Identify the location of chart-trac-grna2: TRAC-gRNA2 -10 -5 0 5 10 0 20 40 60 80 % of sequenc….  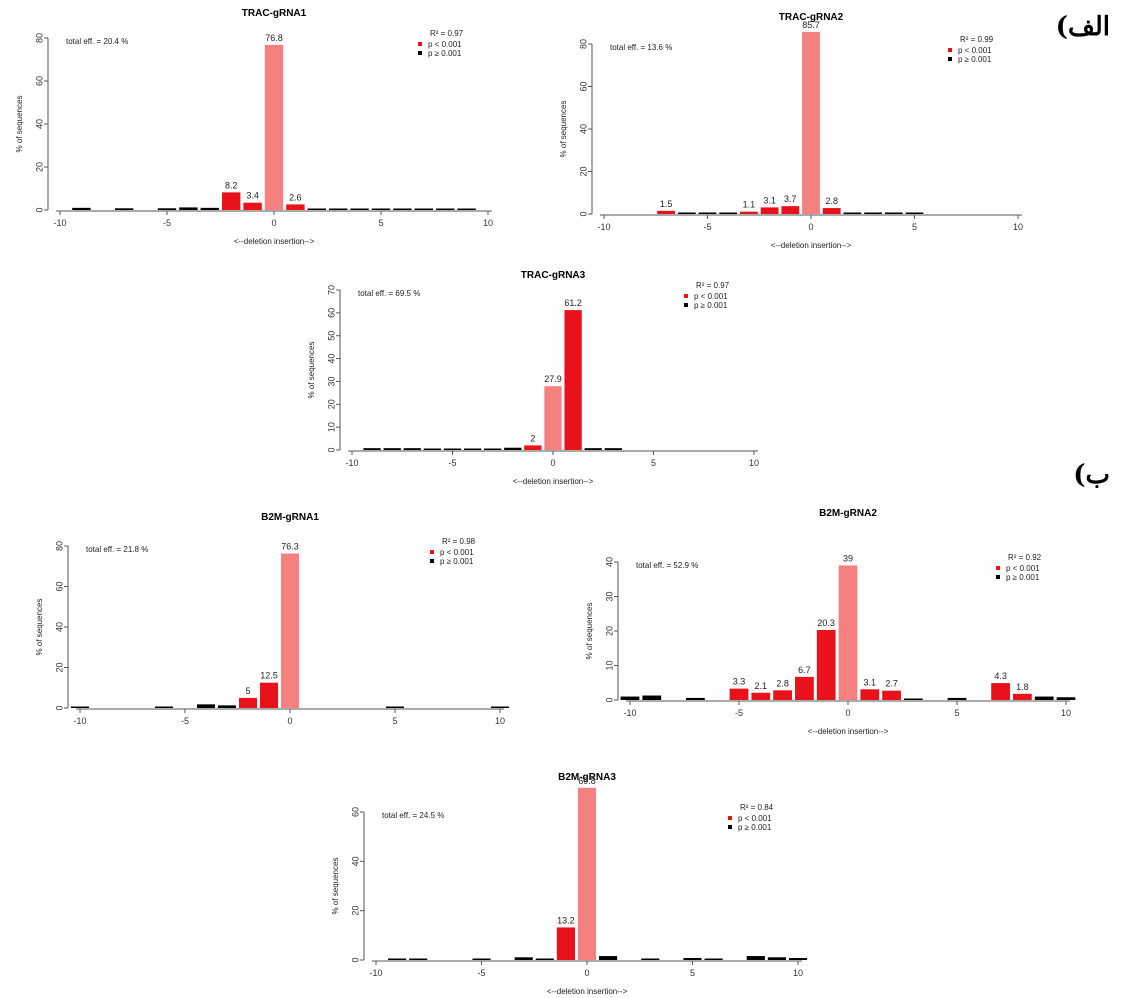
(798, 128).